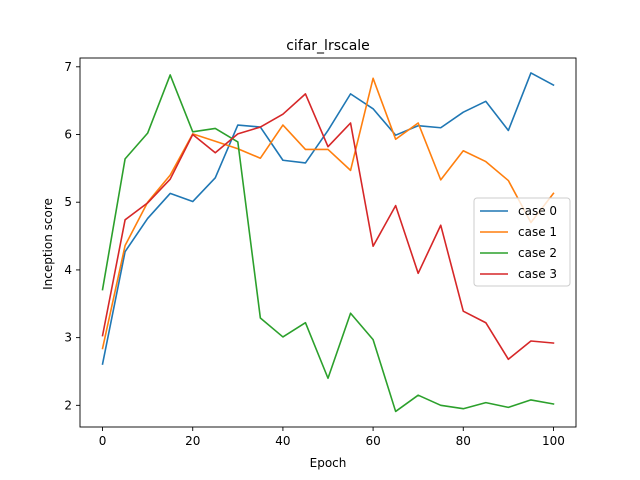 The image size is (640, 480). Describe the element at coordinates (68, 405) in the screenshot. I see `y-tick-label: 2` at that location.